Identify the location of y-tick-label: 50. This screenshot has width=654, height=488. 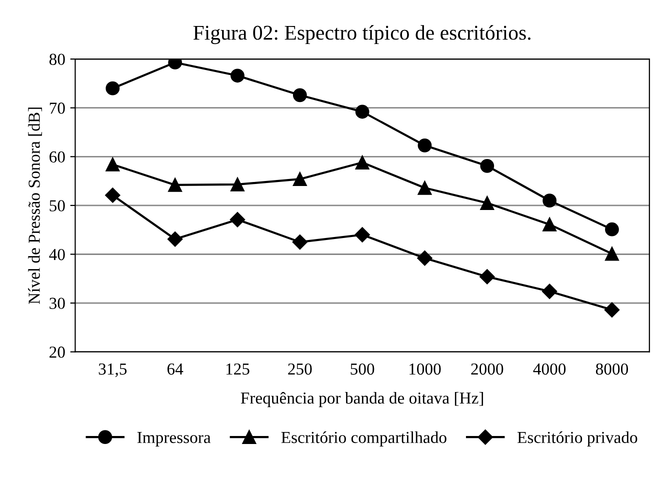
(57, 206).